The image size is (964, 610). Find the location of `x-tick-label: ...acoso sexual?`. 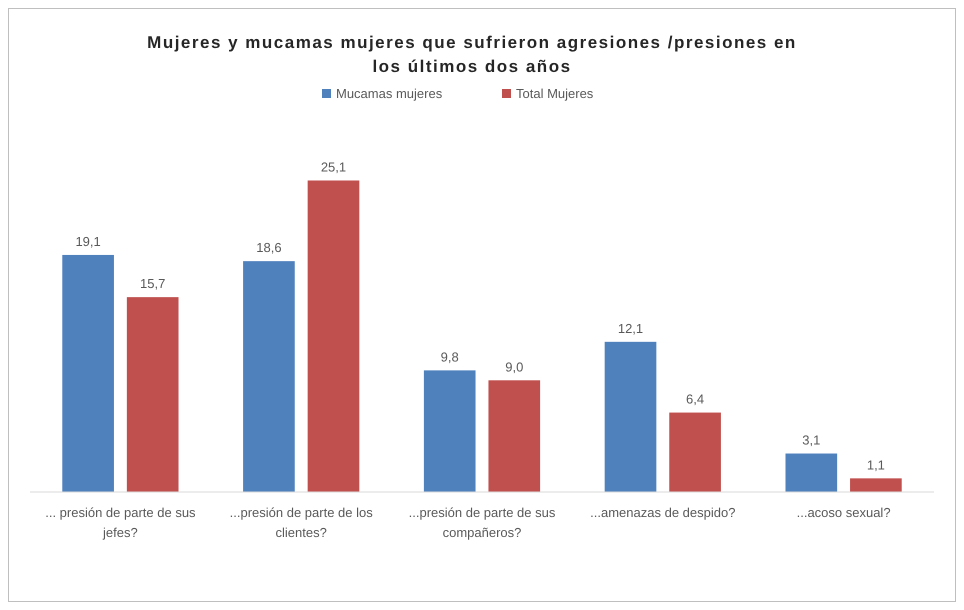

x-tick-label: ...acoso sexual? is located at coordinates (843, 512).